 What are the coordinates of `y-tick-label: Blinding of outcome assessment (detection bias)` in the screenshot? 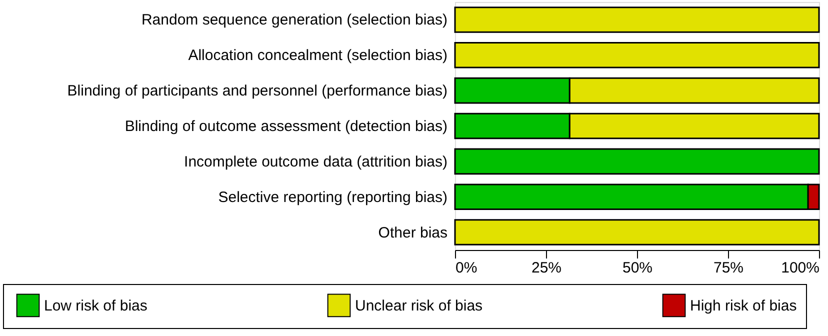 It's located at (286, 126).